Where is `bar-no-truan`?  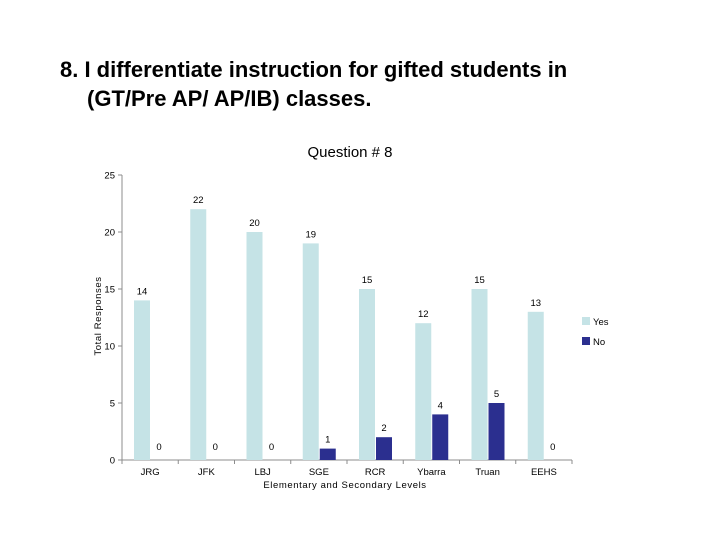
bar-no-truan is located at coordinates (496, 431).